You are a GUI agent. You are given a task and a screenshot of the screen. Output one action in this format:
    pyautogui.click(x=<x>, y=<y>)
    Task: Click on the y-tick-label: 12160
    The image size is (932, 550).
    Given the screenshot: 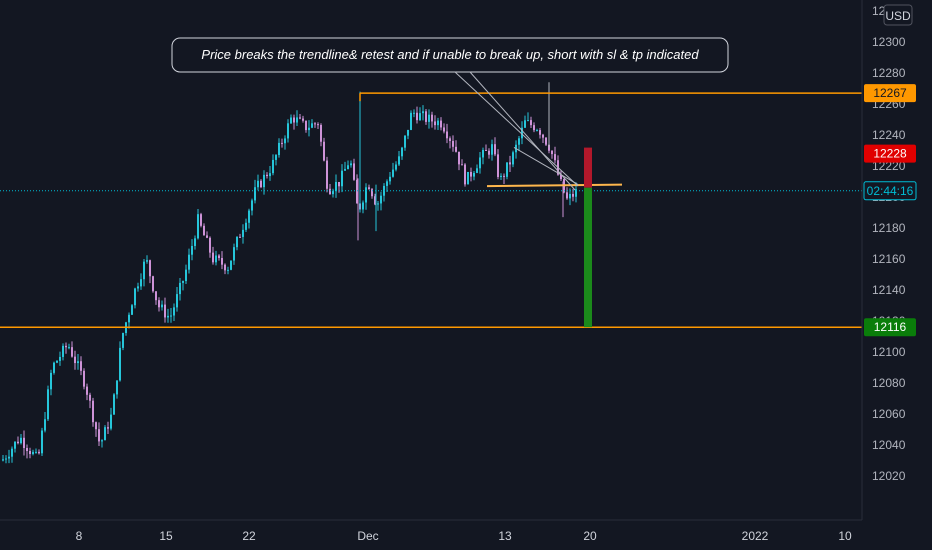 What is the action you would take?
    pyautogui.click(x=889, y=259)
    